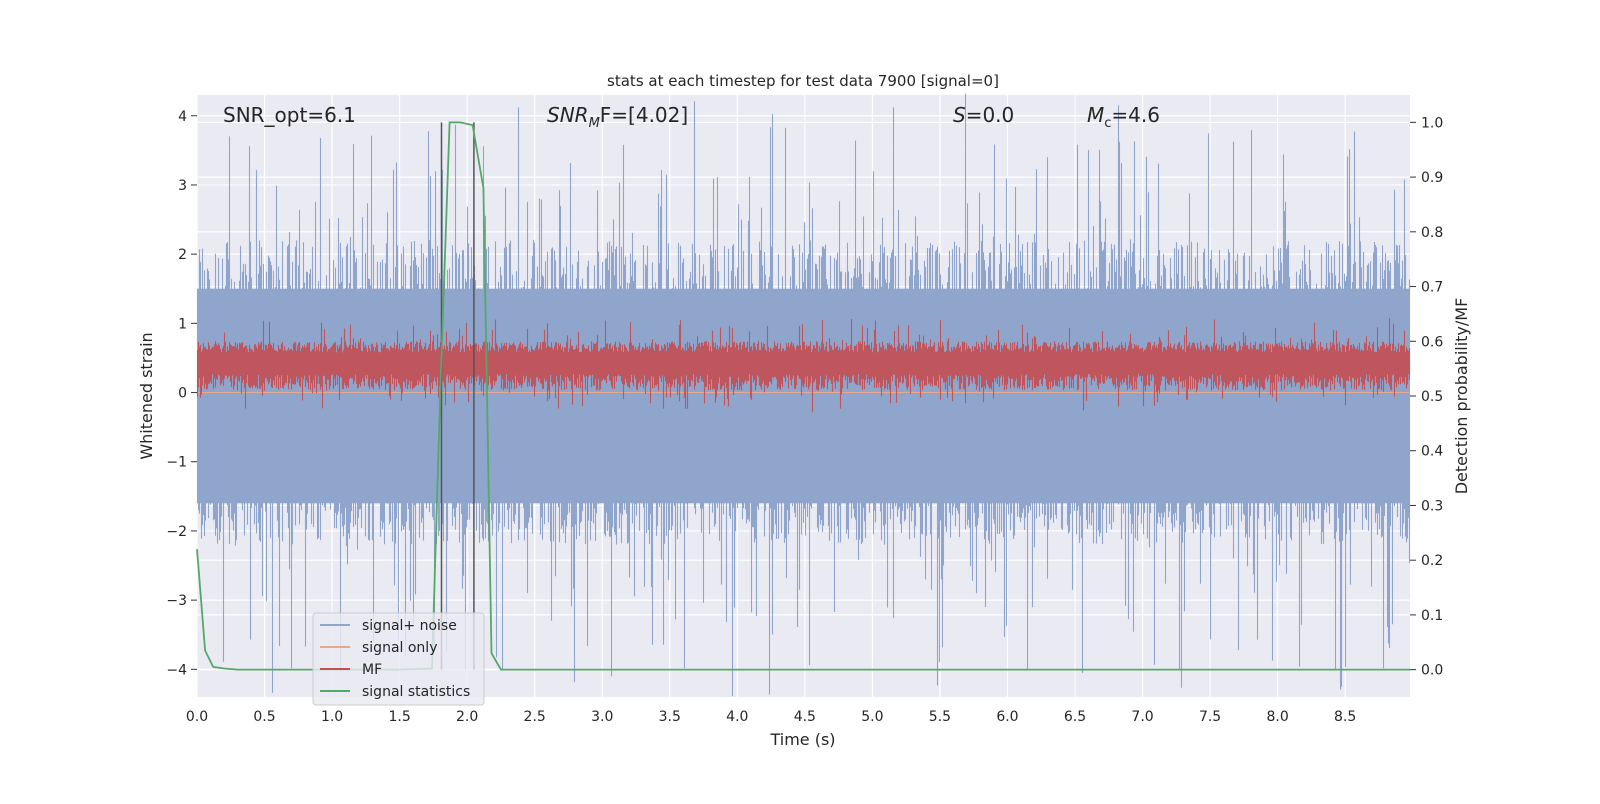 The height and width of the screenshot is (804, 1600). Describe the element at coordinates (1075, 717) in the screenshot. I see `x-tick-label: 6.5` at that location.